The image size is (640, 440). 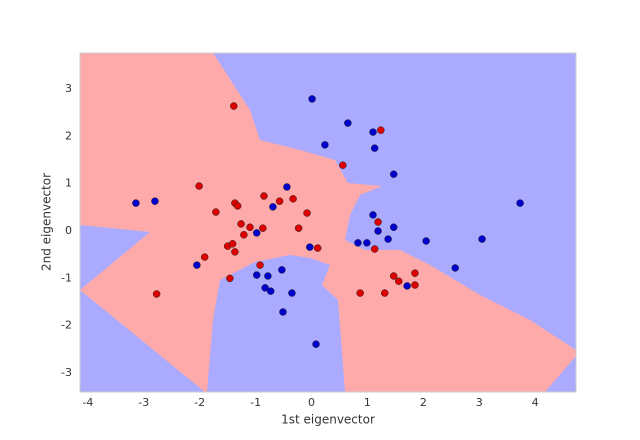 What do you see at coordinates (479, 402) in the screenshot?
I see `x-tick-label: 3` at bounding box center [479, 402].